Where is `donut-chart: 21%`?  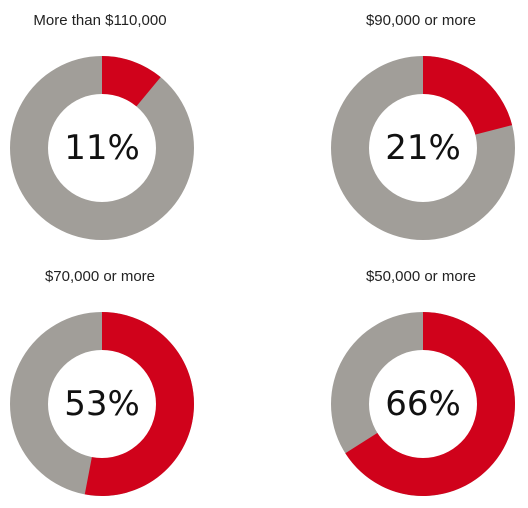 donut-chart: 21% is located at coordinates (422, 148).